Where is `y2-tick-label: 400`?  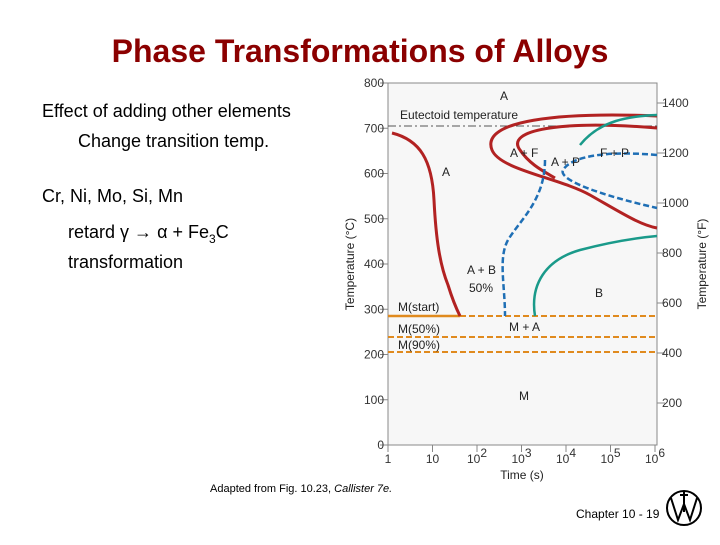 y2-tick-label: 400 is located at coordinates (672, 353).